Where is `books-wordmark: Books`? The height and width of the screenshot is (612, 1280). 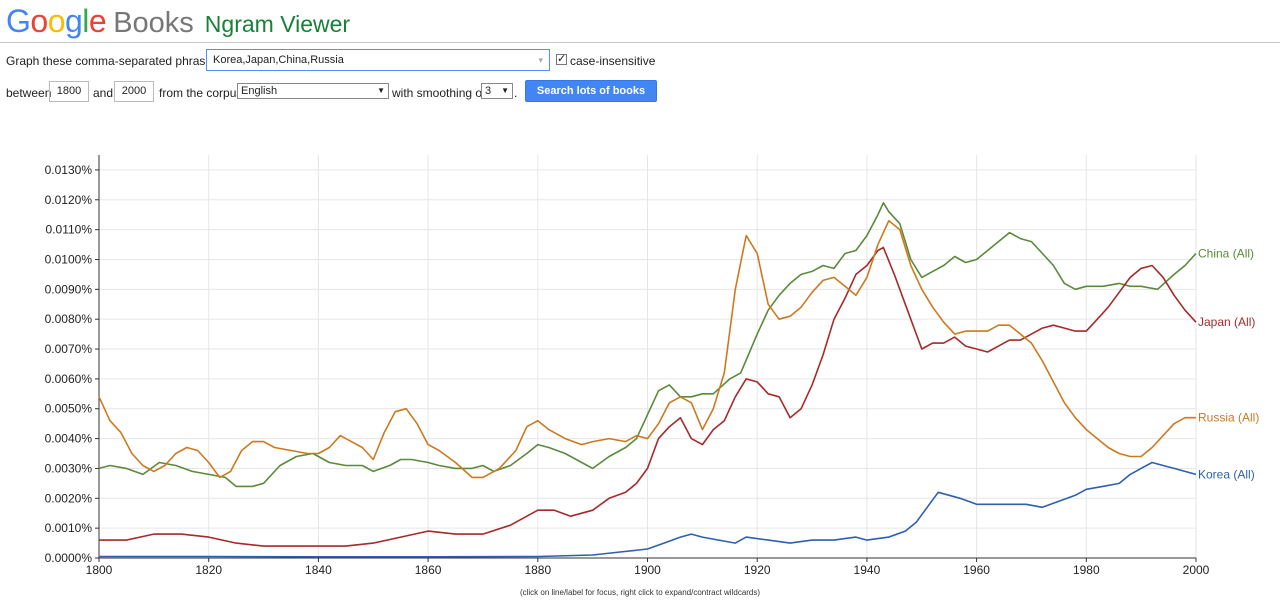 books-wordmark: Books is located at coordinates (153, 23).